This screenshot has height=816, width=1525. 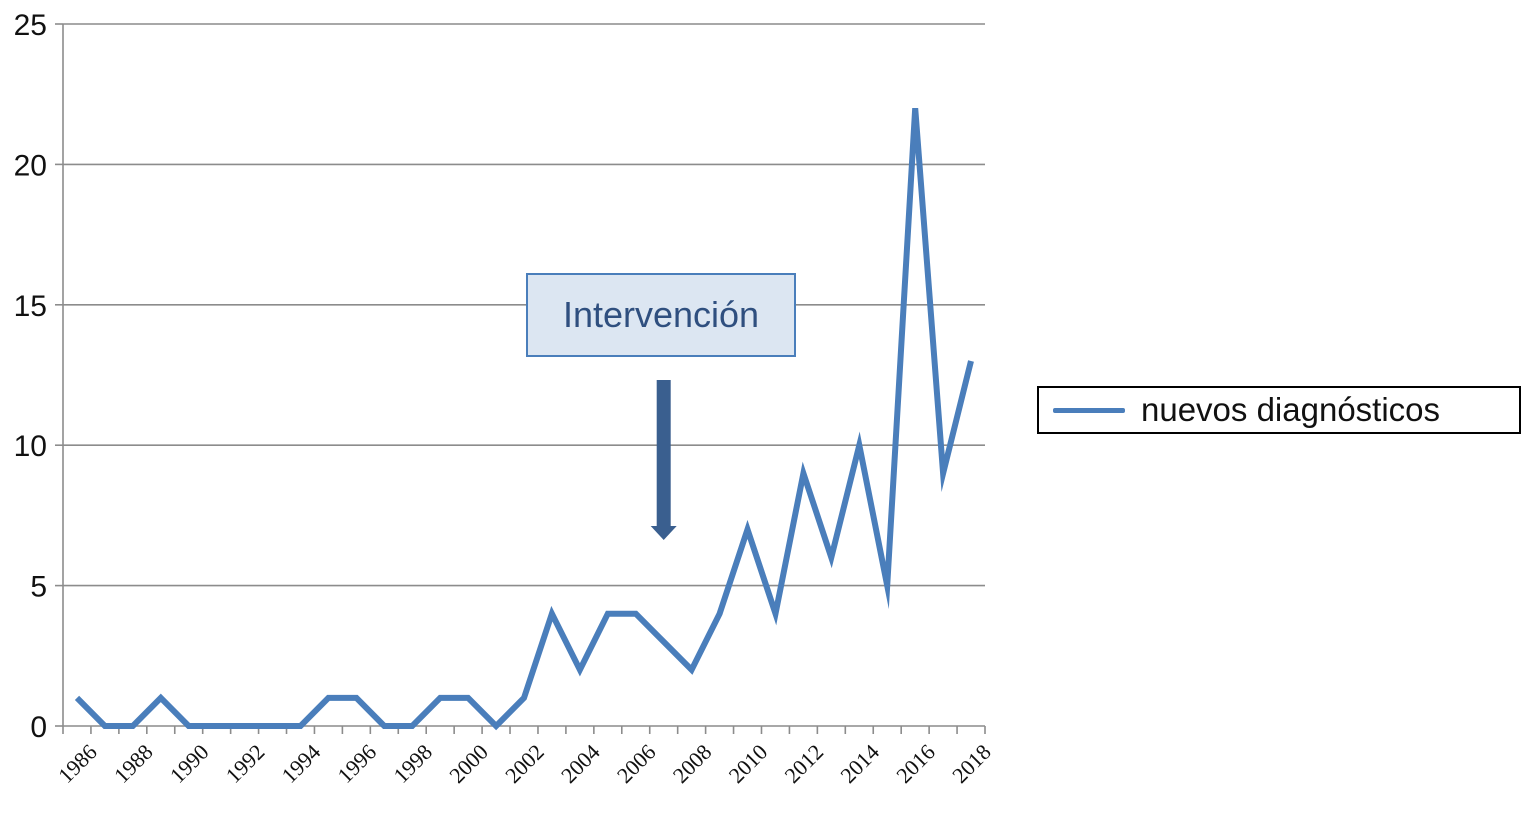 What do you see at coordinates (580, 763) in the screenshot?
I see `x-tick-label: 2004` at bounding box center [580, 763].